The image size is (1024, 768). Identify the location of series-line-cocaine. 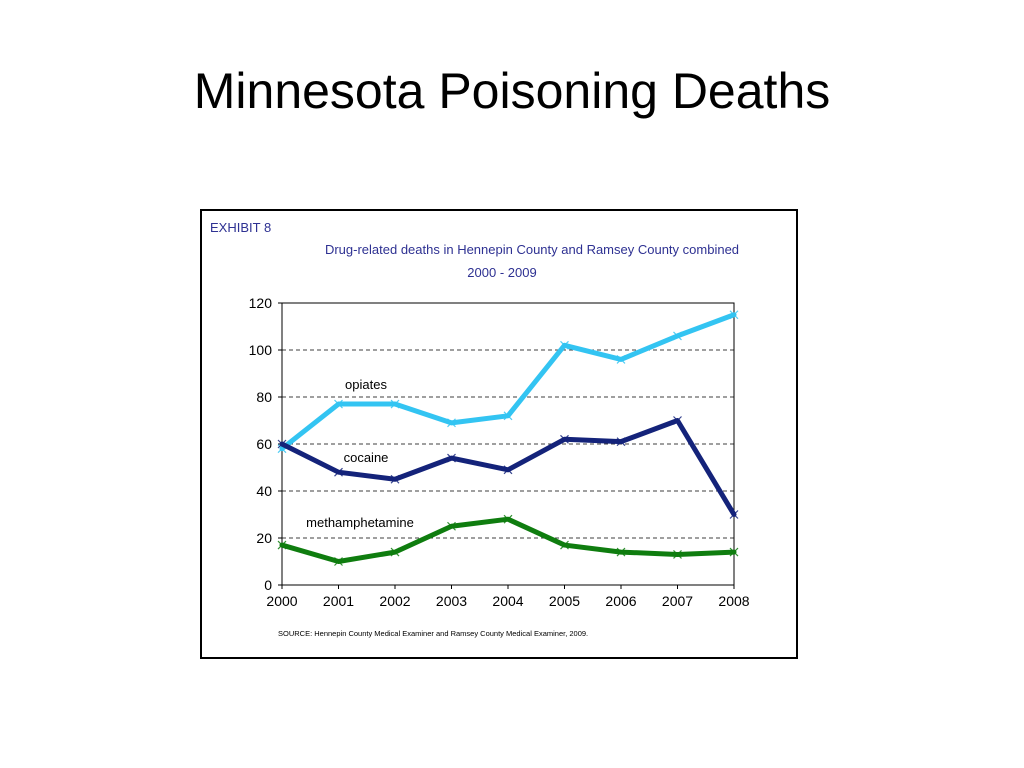
(508, 467).